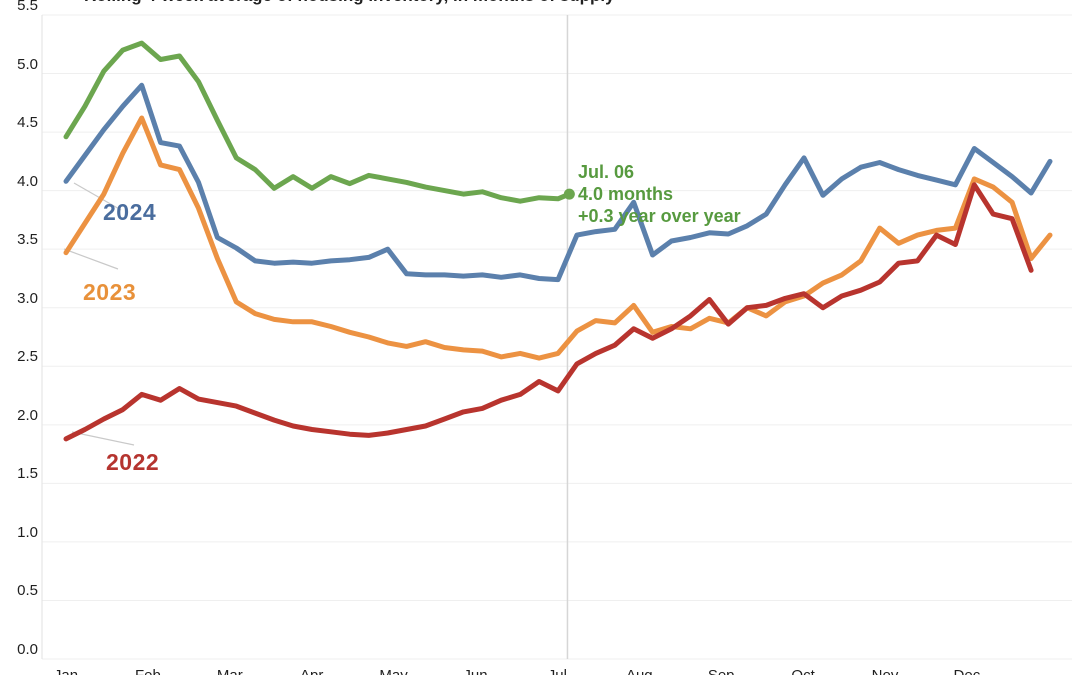  I want to click on y-axis-tick-label: 5.0, so click(27, 64).